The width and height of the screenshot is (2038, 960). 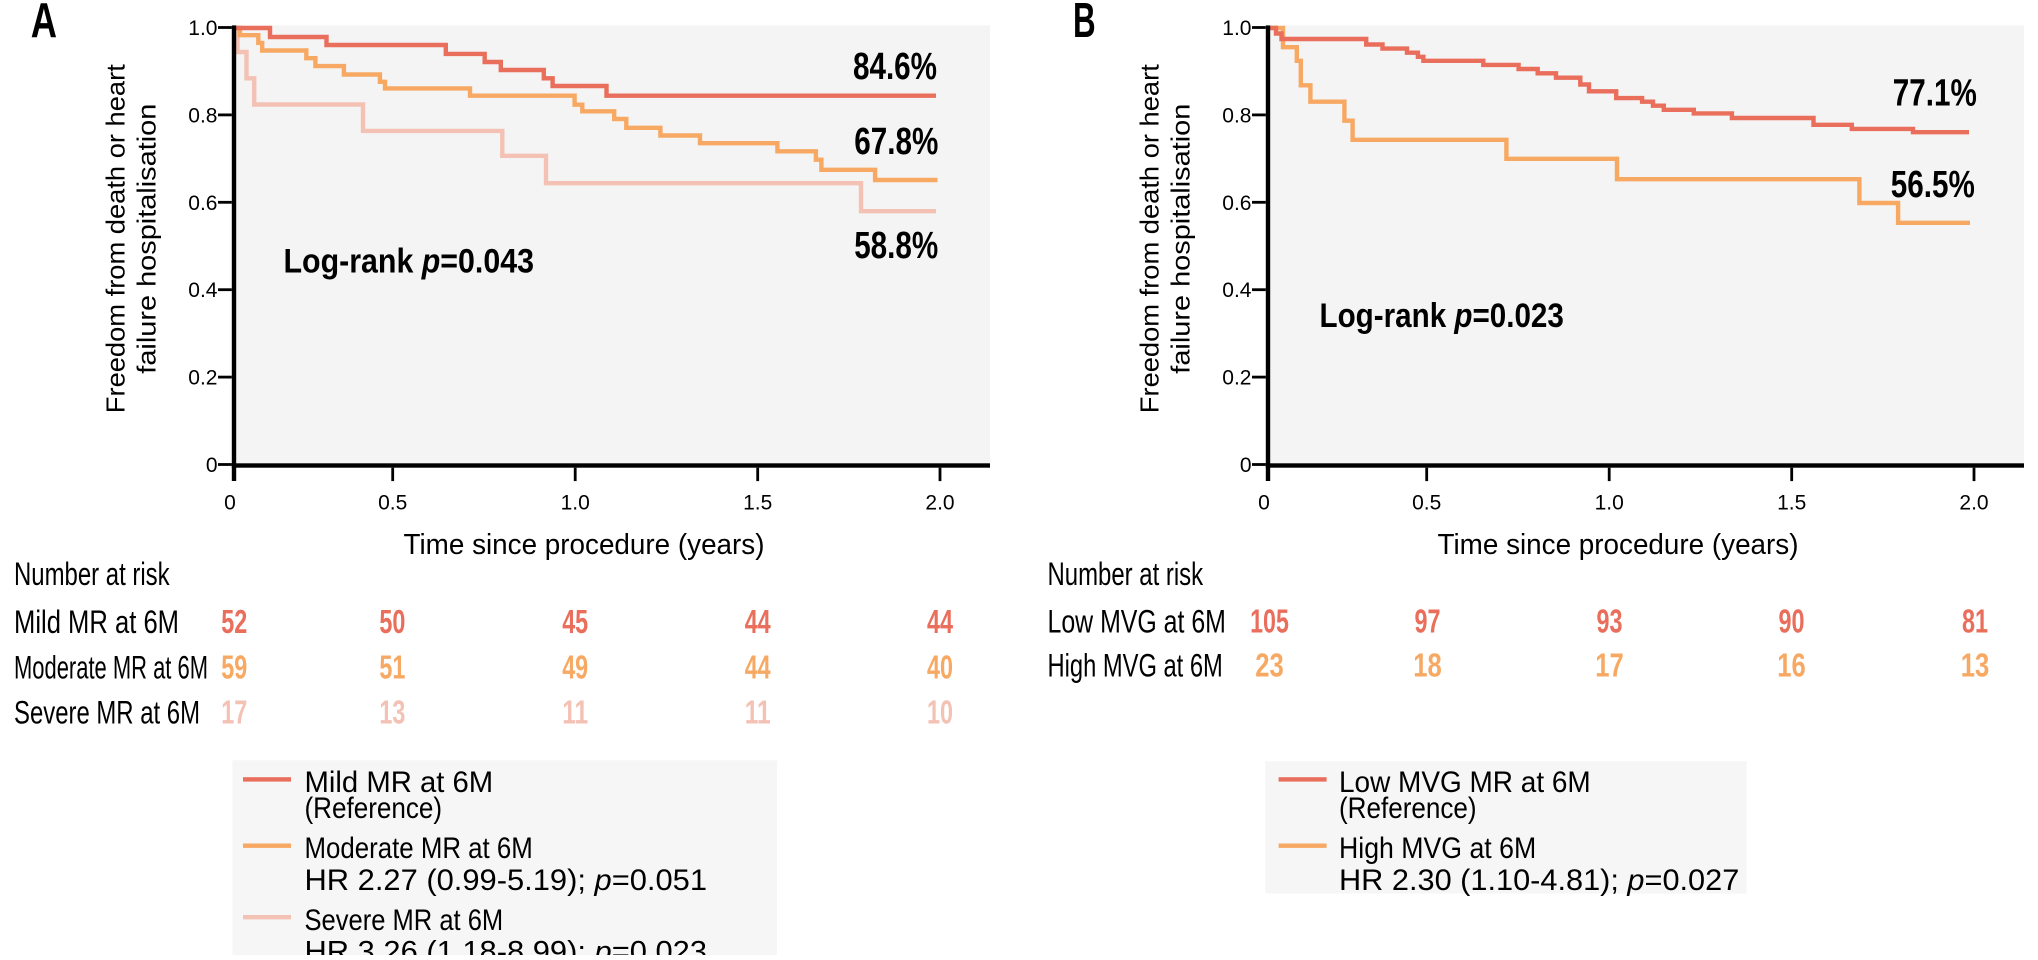 What do you see at coordinates (1269, 665) in the screenshot?
I see `svg-text: 23` at bounding box center [1269, 665].